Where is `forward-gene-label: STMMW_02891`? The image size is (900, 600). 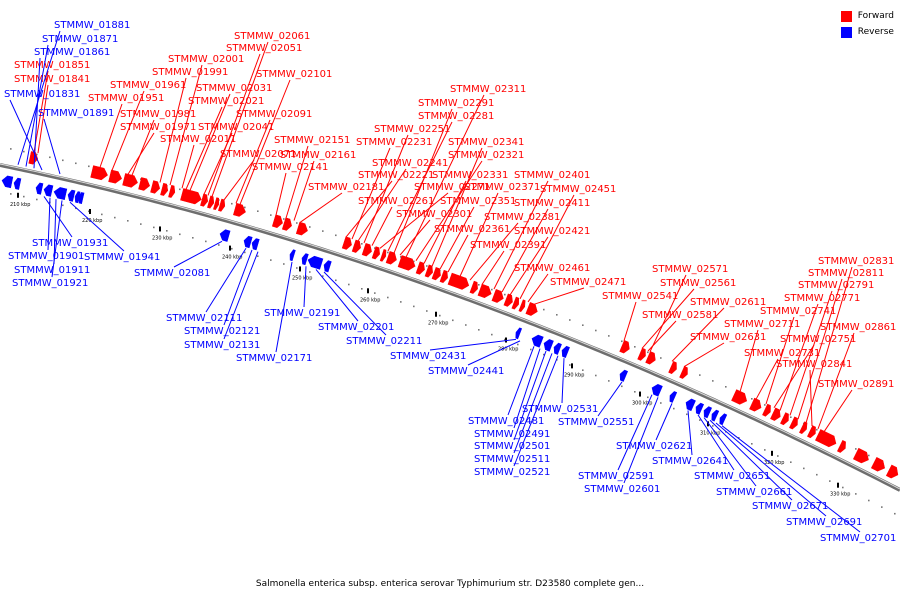 forward-gene-label: STMMW_02891 is located at coordinates (856, 384).